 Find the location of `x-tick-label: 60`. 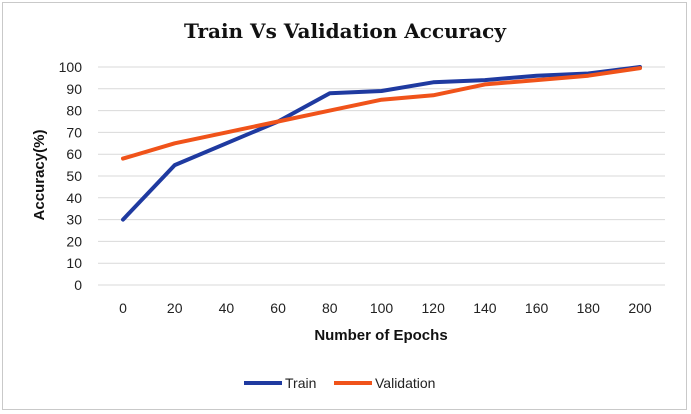

x-tick-label: 60 is located at coordinates (278, 308).